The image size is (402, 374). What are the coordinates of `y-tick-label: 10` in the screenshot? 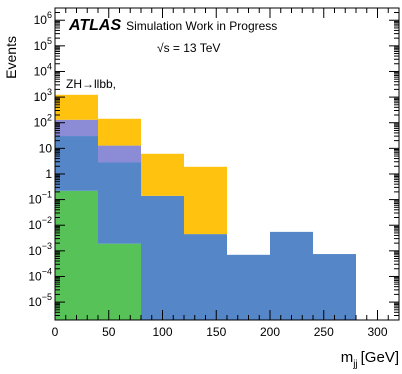 It's located at (46, 148).